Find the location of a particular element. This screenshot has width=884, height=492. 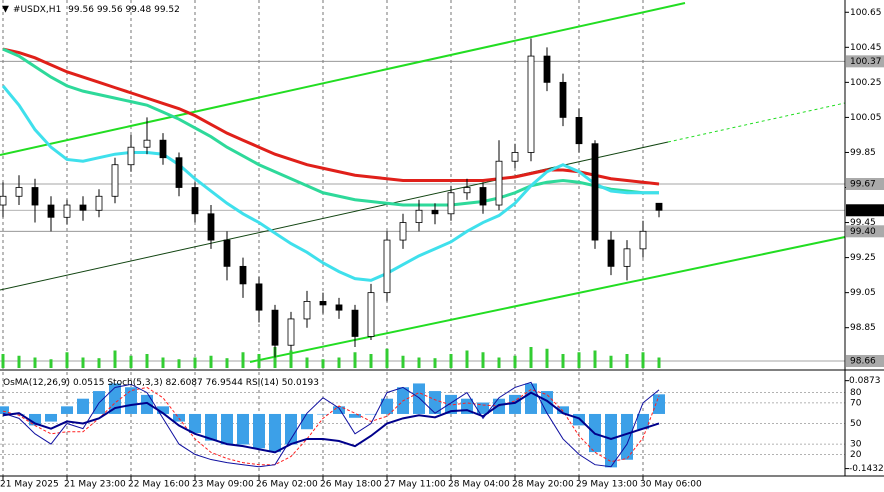

close: 99.52 is located at coordinates (167, 10).